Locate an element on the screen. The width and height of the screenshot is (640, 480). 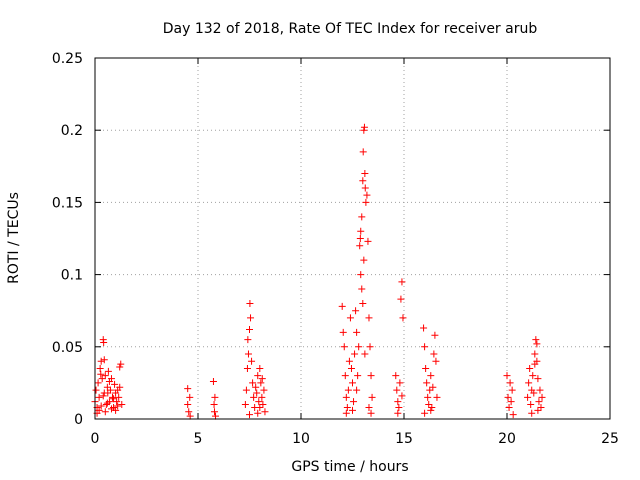
x-axis-label: GPS time / hours is located at coordinates (349, 467).